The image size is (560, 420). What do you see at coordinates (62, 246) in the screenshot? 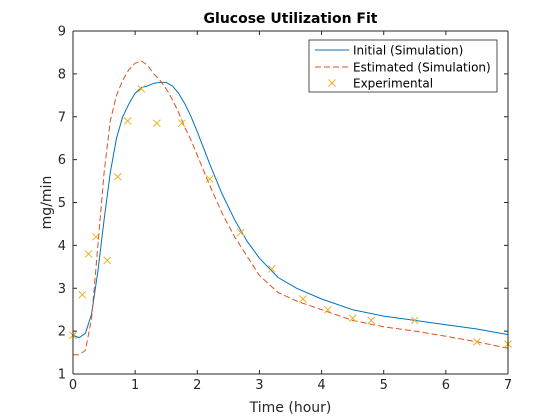
I see `y-tick-label: 4` at bounding box center [62, 246].